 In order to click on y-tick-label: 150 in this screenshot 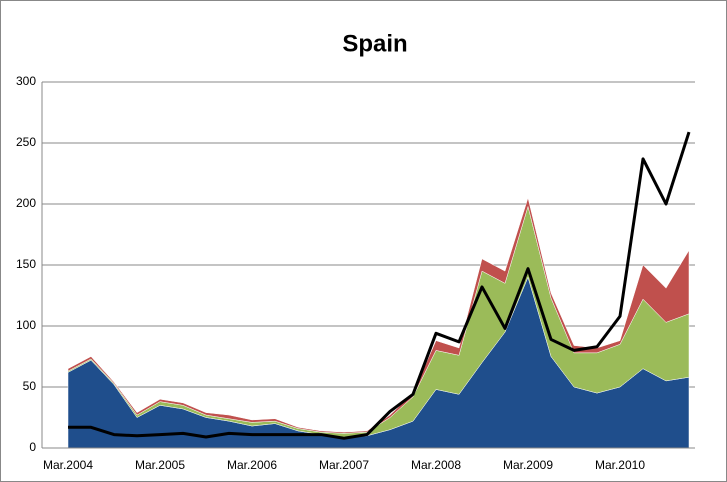, I will do `click(26, 264)`.